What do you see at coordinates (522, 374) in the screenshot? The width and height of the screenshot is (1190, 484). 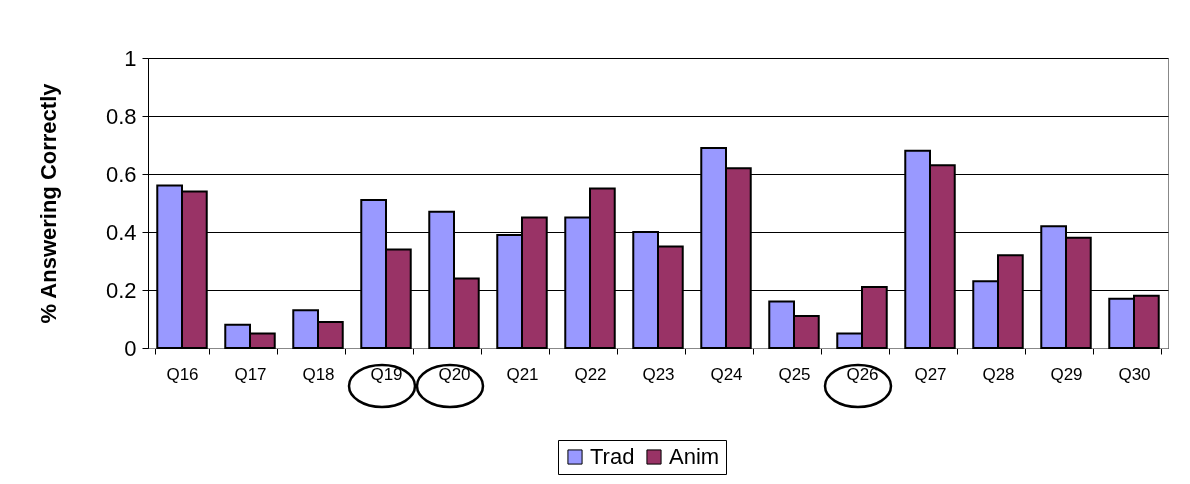 I see `x-tick-label: Q21` at bounding box center [522, 374].